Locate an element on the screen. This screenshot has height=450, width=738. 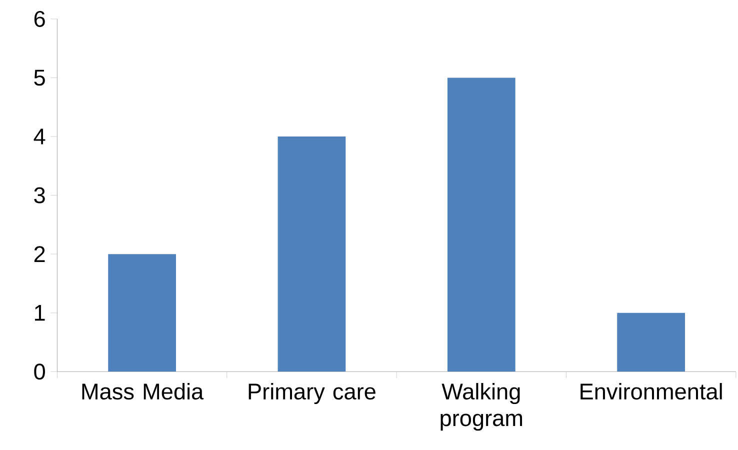
y-tick-label: 6 is located at coordinates (39, 18).